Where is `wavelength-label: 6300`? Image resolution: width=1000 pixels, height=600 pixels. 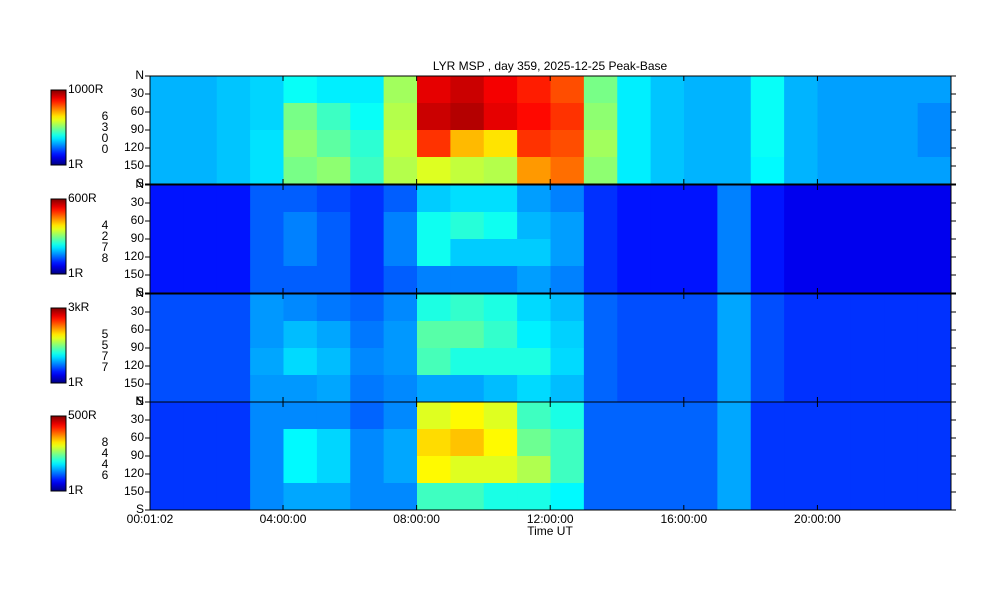 wavelength-label: 6300 is located at coordinates (105, 131).